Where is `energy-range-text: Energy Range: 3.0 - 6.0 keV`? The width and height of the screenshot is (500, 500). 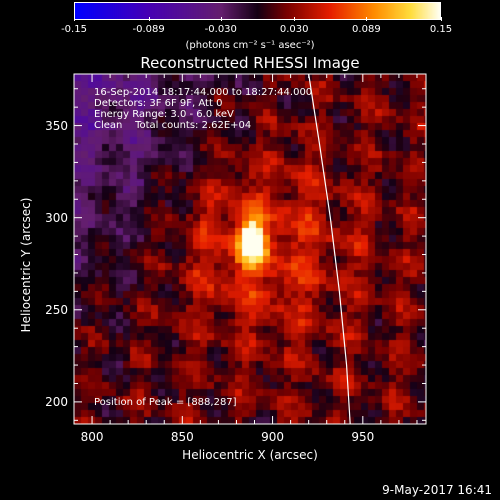 energy-range-text: Energy Range: 3.0 - 6.0 keV is located at coordinates (164, 114).